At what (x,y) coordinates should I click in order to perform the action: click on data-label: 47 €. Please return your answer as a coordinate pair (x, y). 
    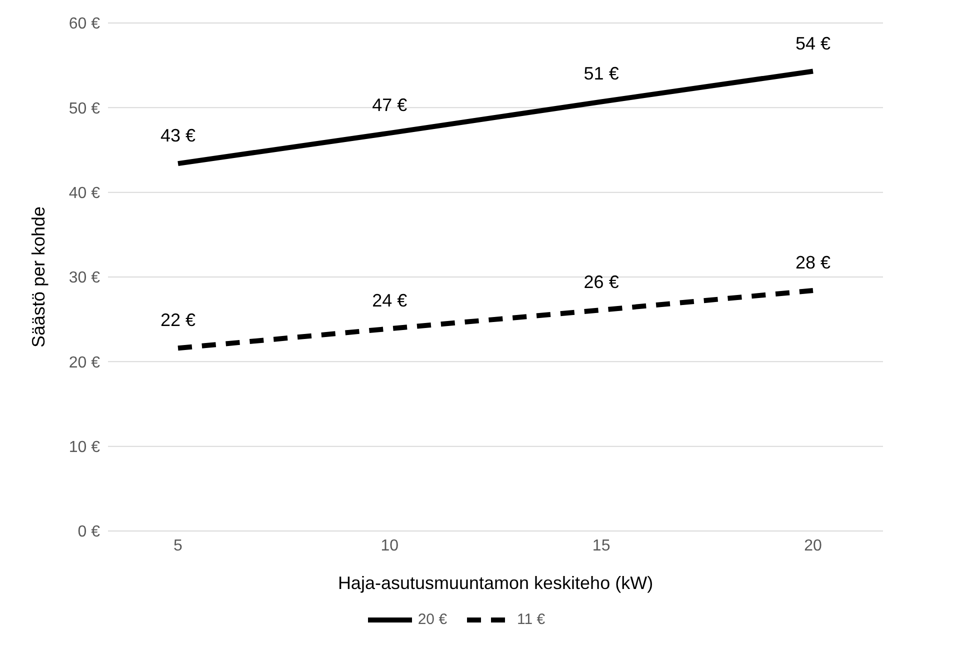
    Looking at the image, I should click on (390, 105).